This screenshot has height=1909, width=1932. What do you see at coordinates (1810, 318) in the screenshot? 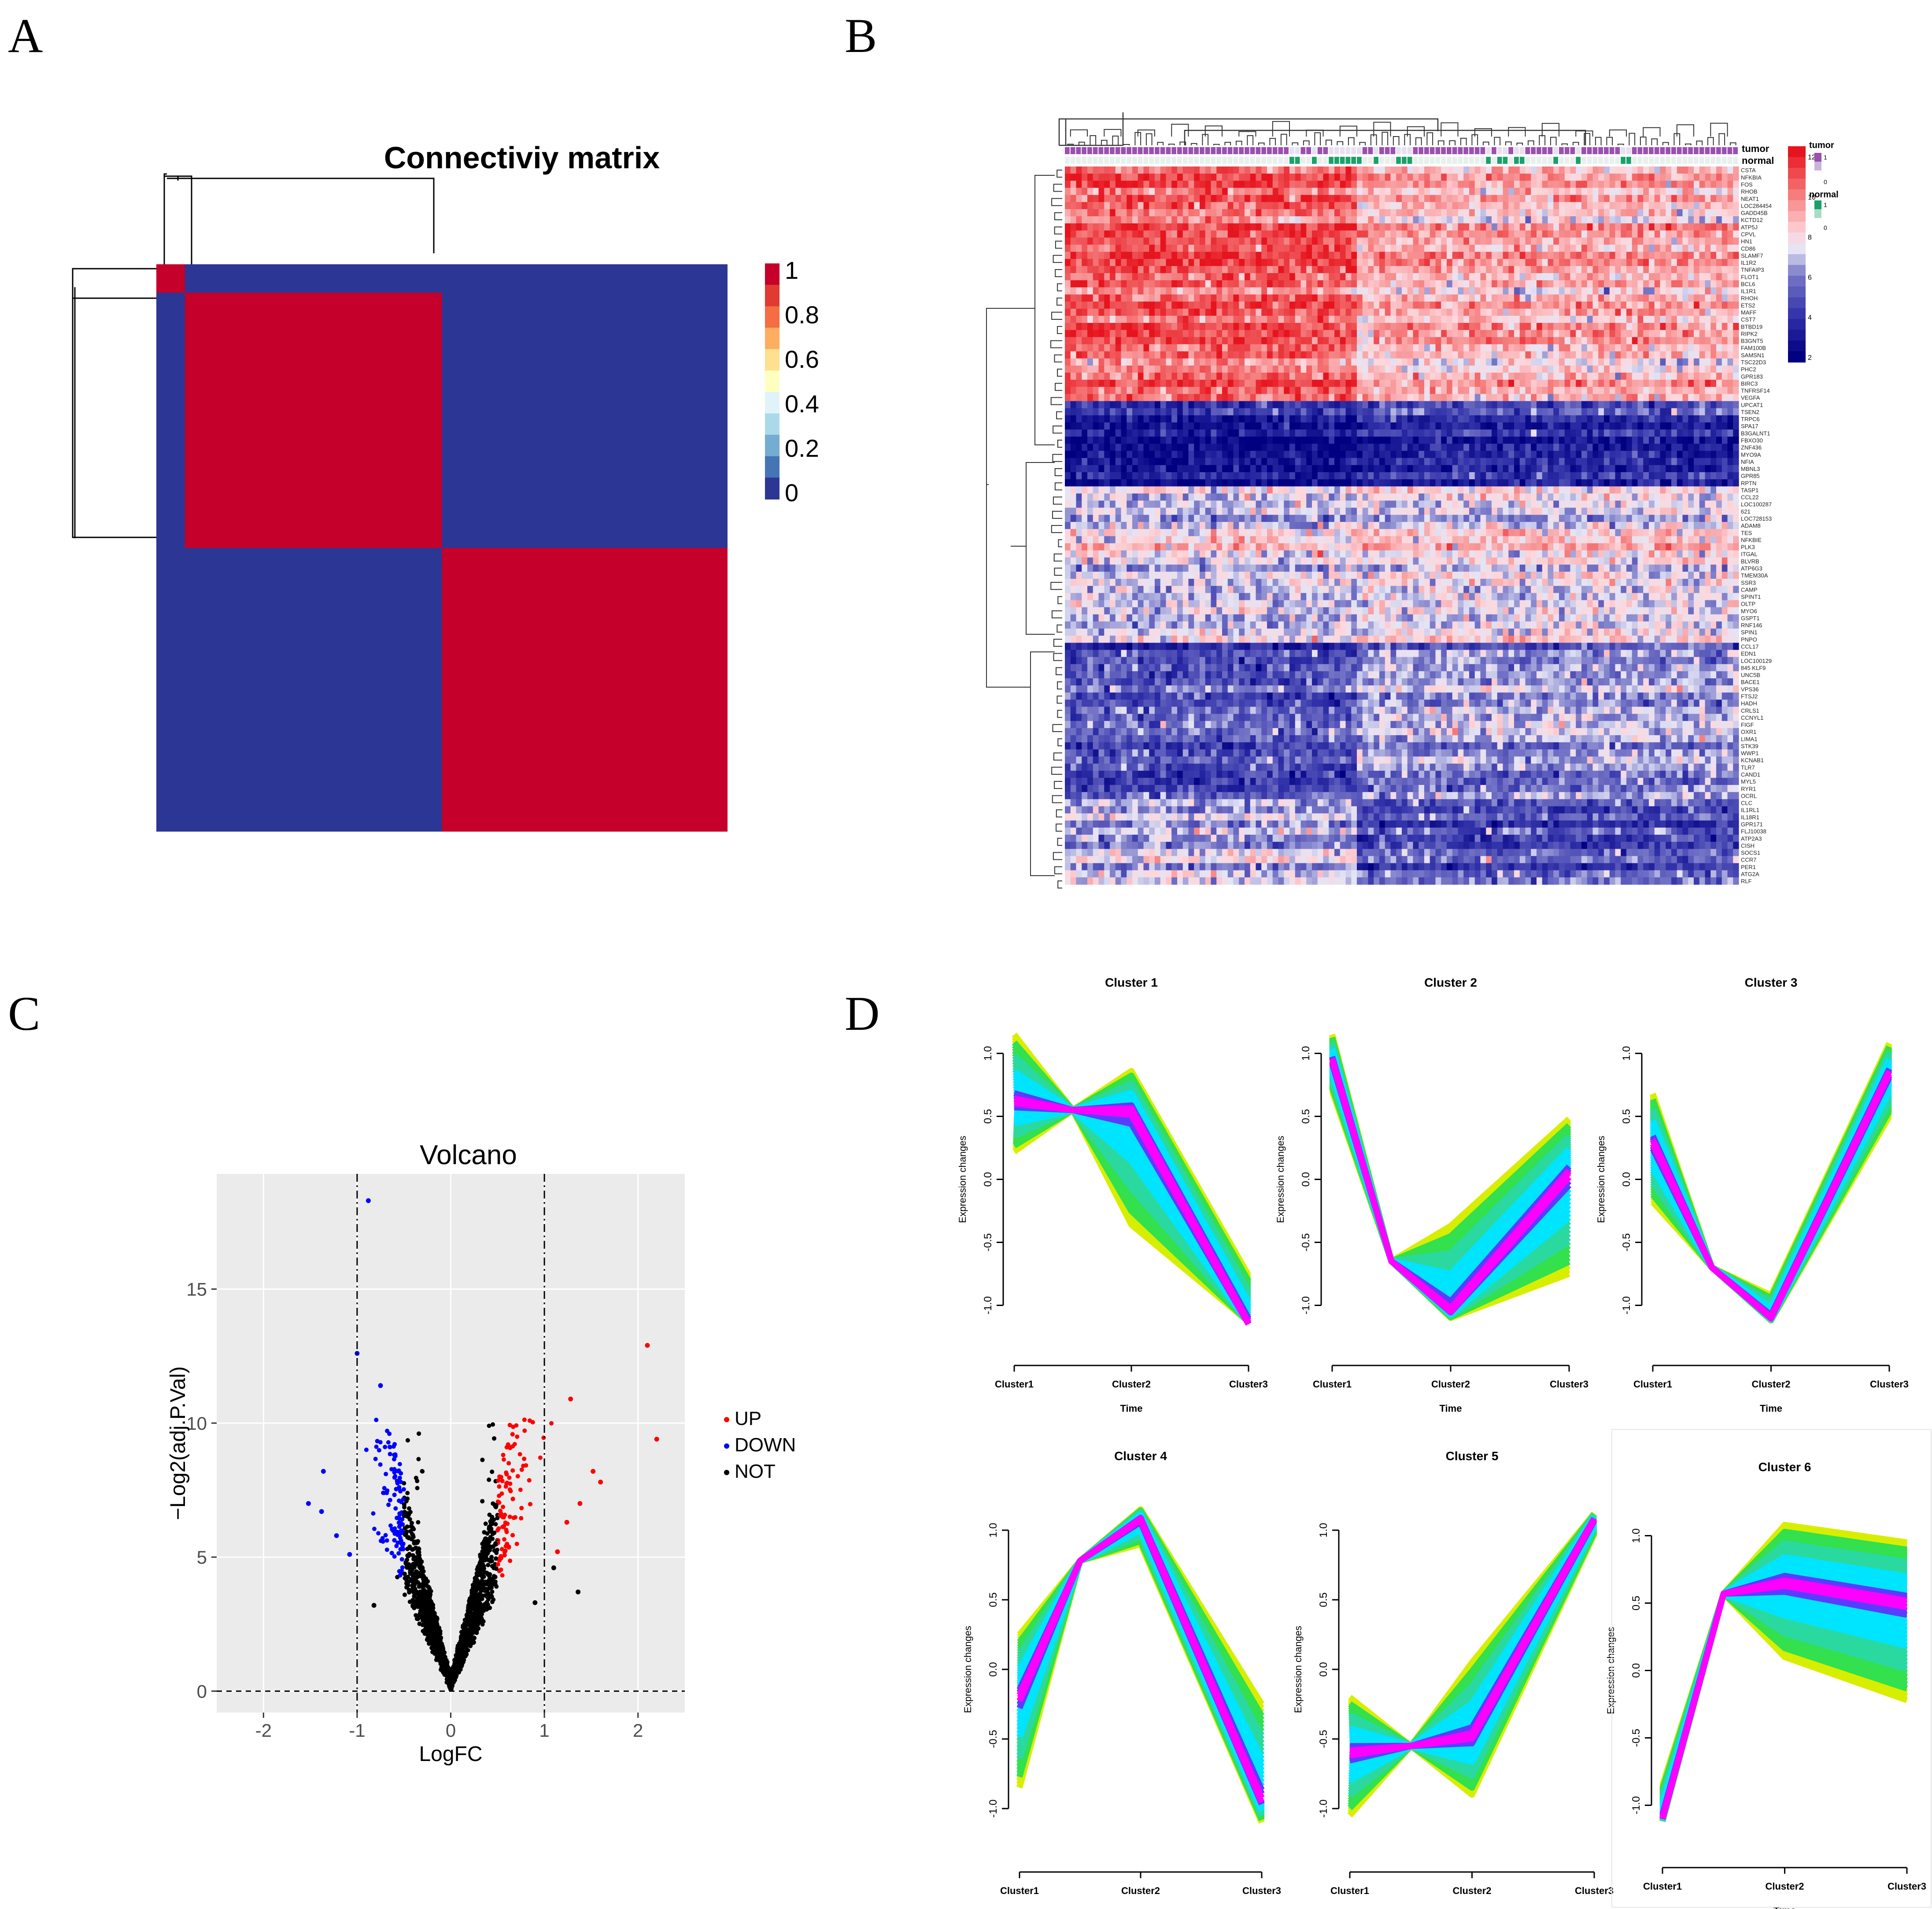
I see `legend-scale-tick: 4` at bounding box center [1810, 318].